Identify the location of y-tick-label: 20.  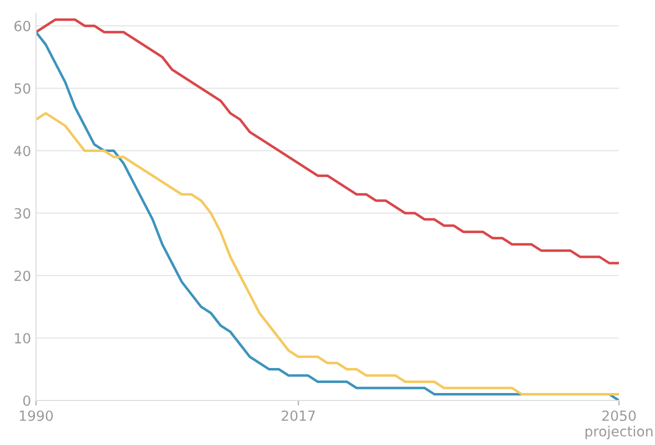
(22, 276).